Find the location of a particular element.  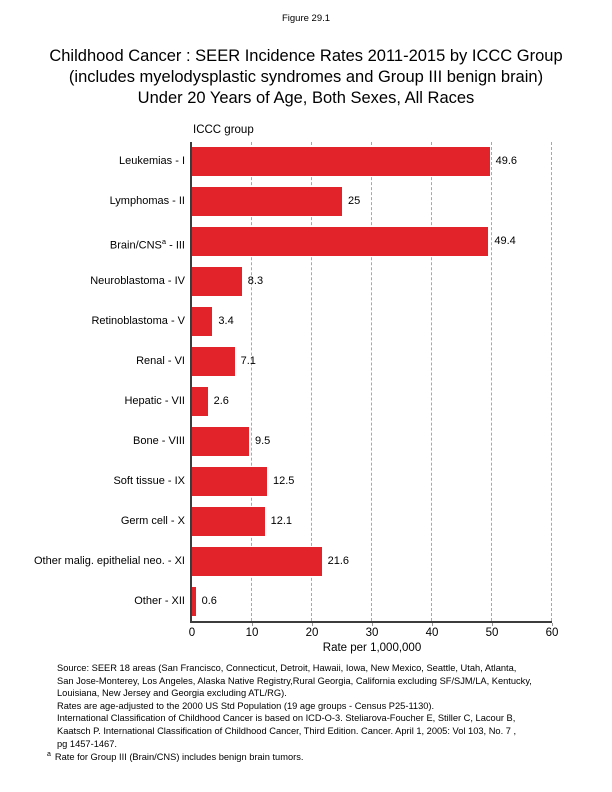

bar-row: Other malig. epithelial neo. - XI 21.6 is located at coordinates (293, 561).